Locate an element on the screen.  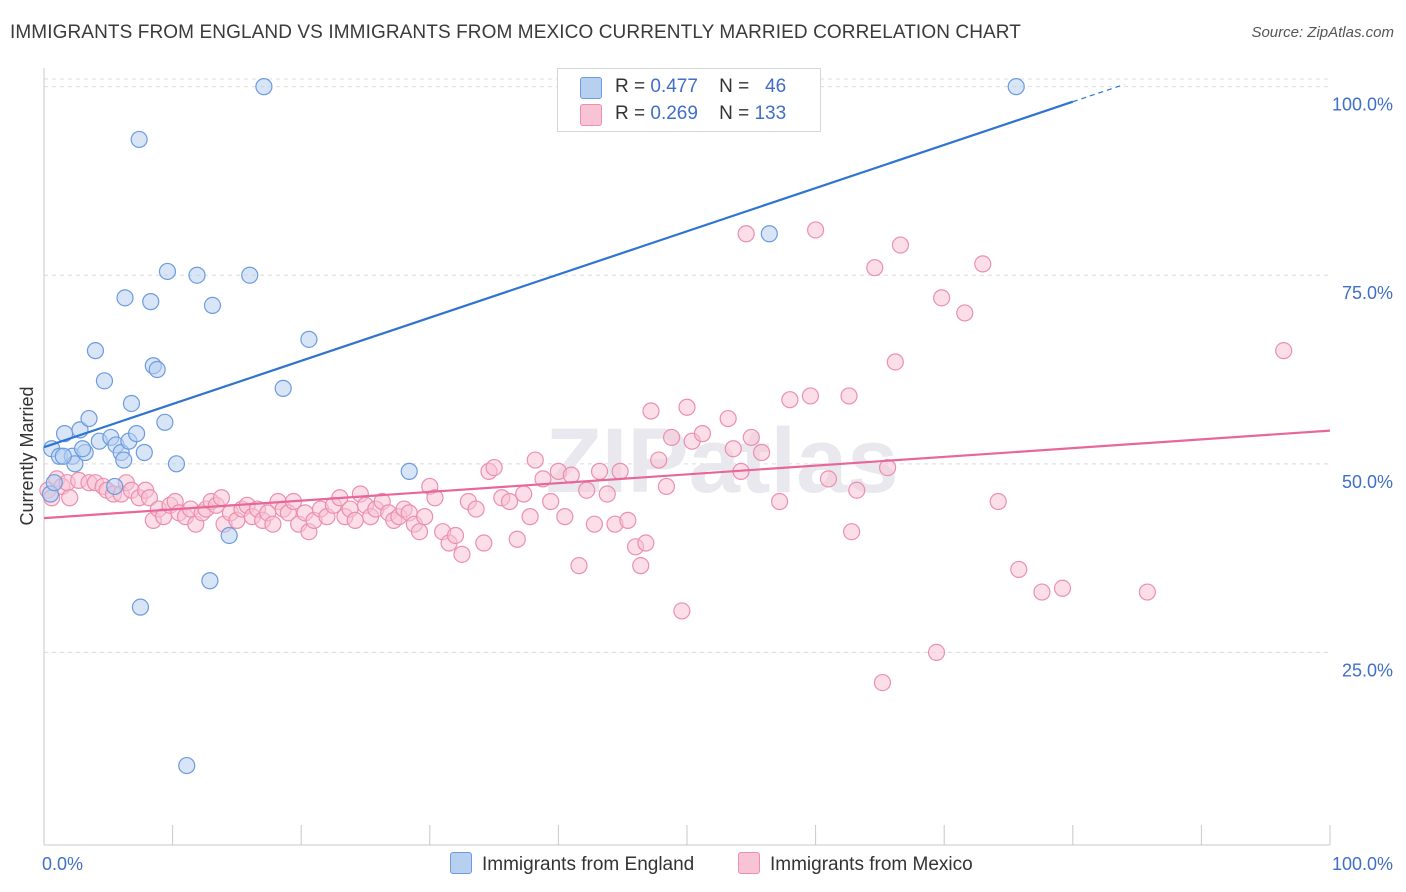
england-n-value: 46 is located at coordinates (776, 86).